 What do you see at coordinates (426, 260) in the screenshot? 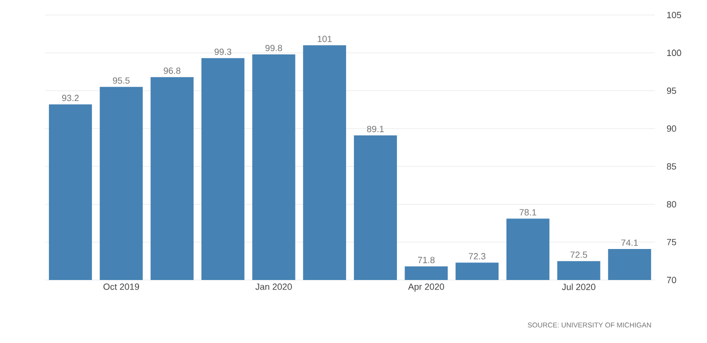
I see `data-label: 71.8` at bounding box center [426, 260].